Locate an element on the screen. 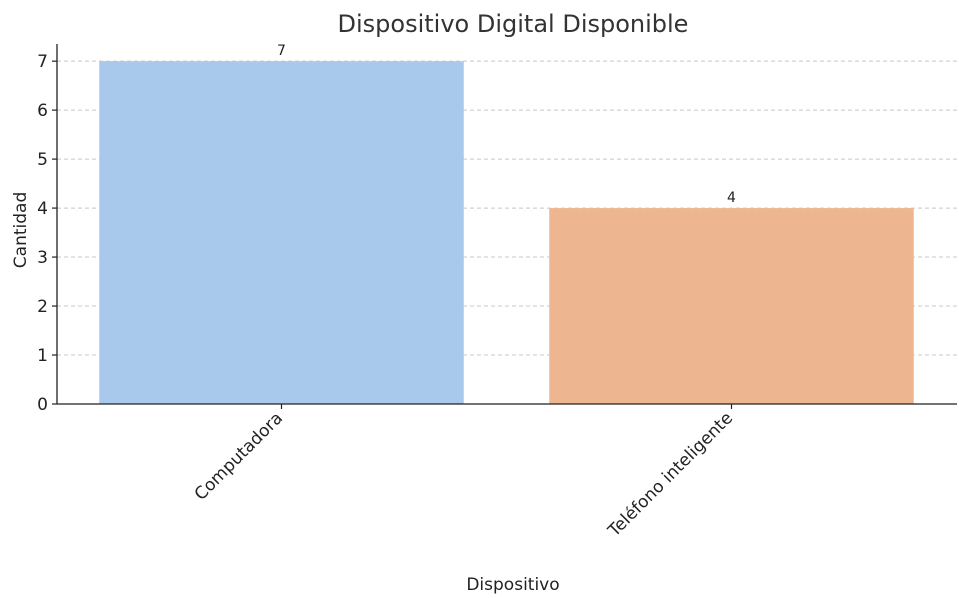  x-axis-label: Dispositivo is located at coordinates (512, 585).